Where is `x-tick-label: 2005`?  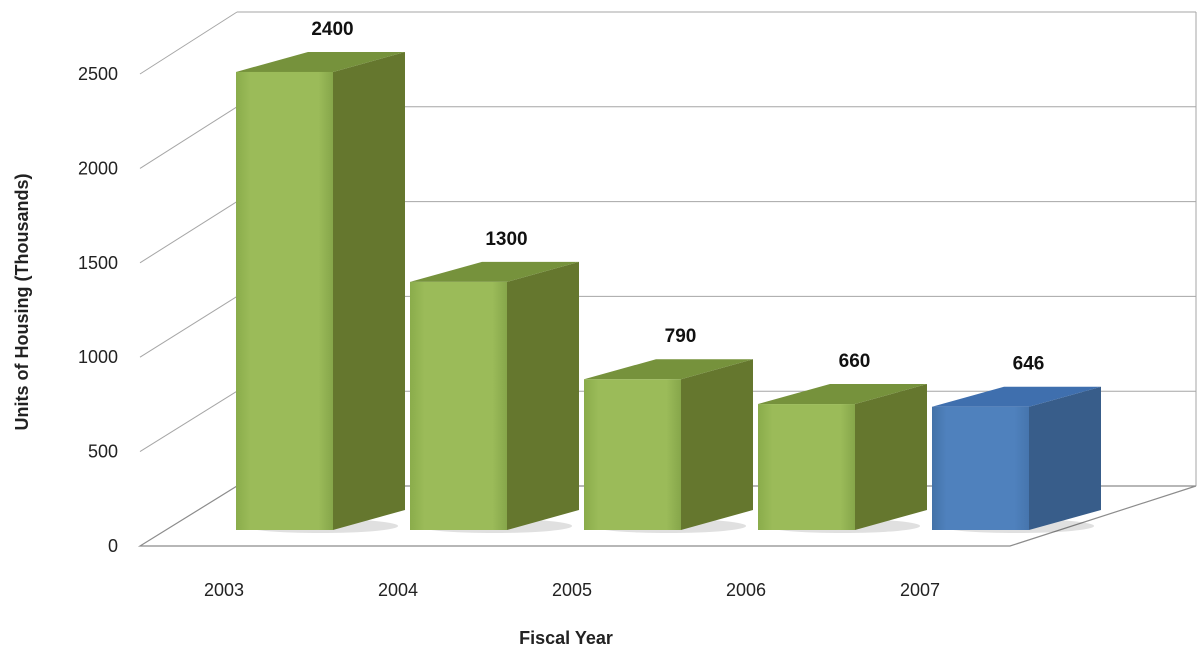 x-tick-label: 2005 is located at coordinates (572, 590).